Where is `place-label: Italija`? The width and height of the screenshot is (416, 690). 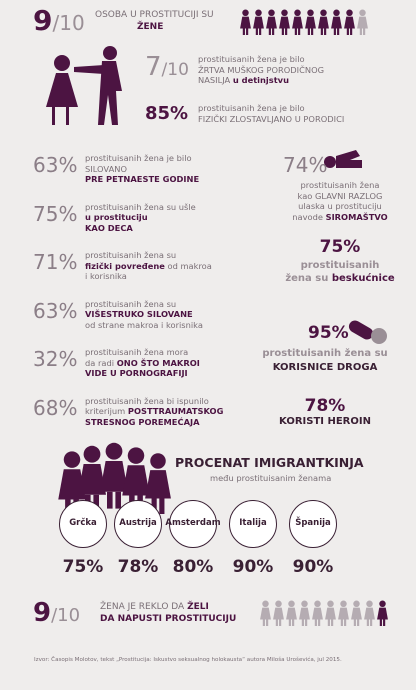
place-label: Italija is located at coordinates (253, 523).